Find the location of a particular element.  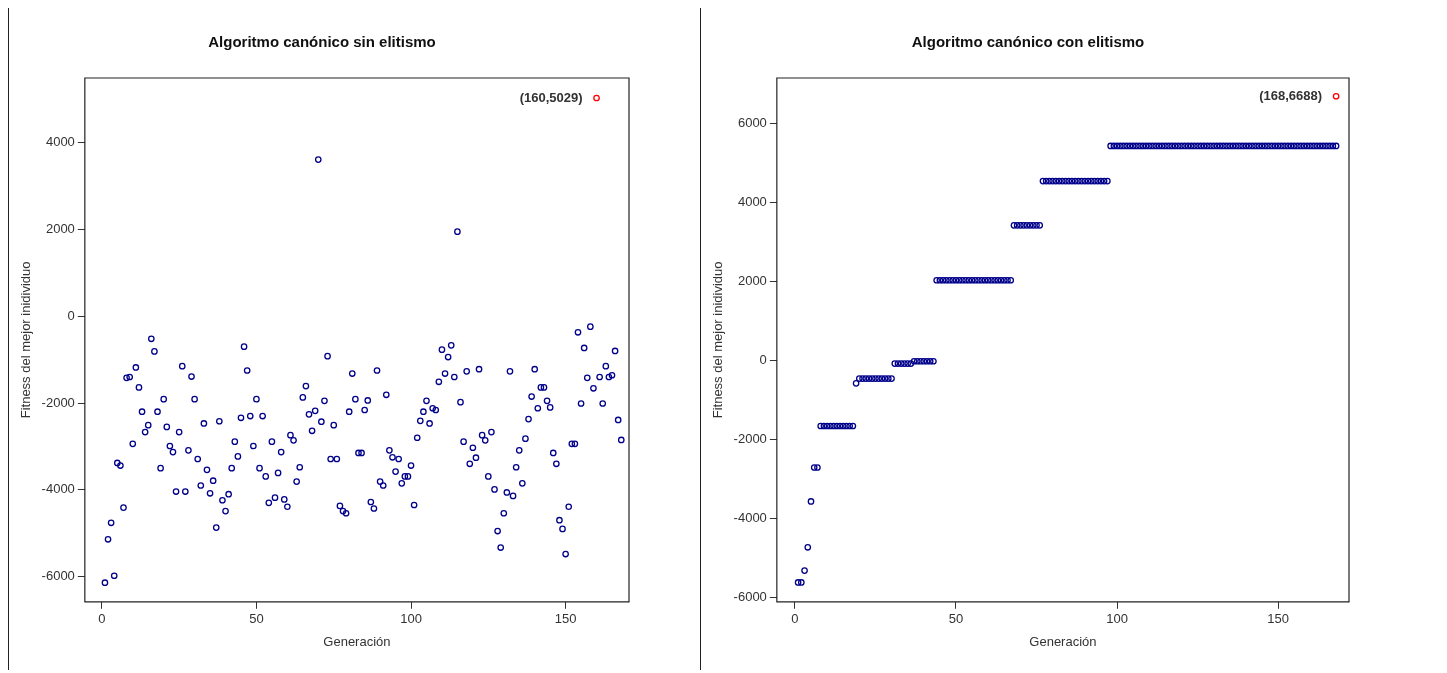

annotation: (168,6688) is located at coordinates (1290, 95).